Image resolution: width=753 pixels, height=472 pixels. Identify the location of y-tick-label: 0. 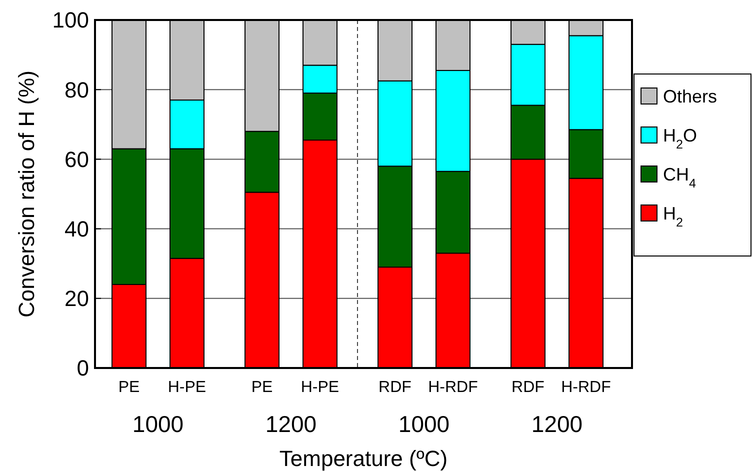
(82, 368).